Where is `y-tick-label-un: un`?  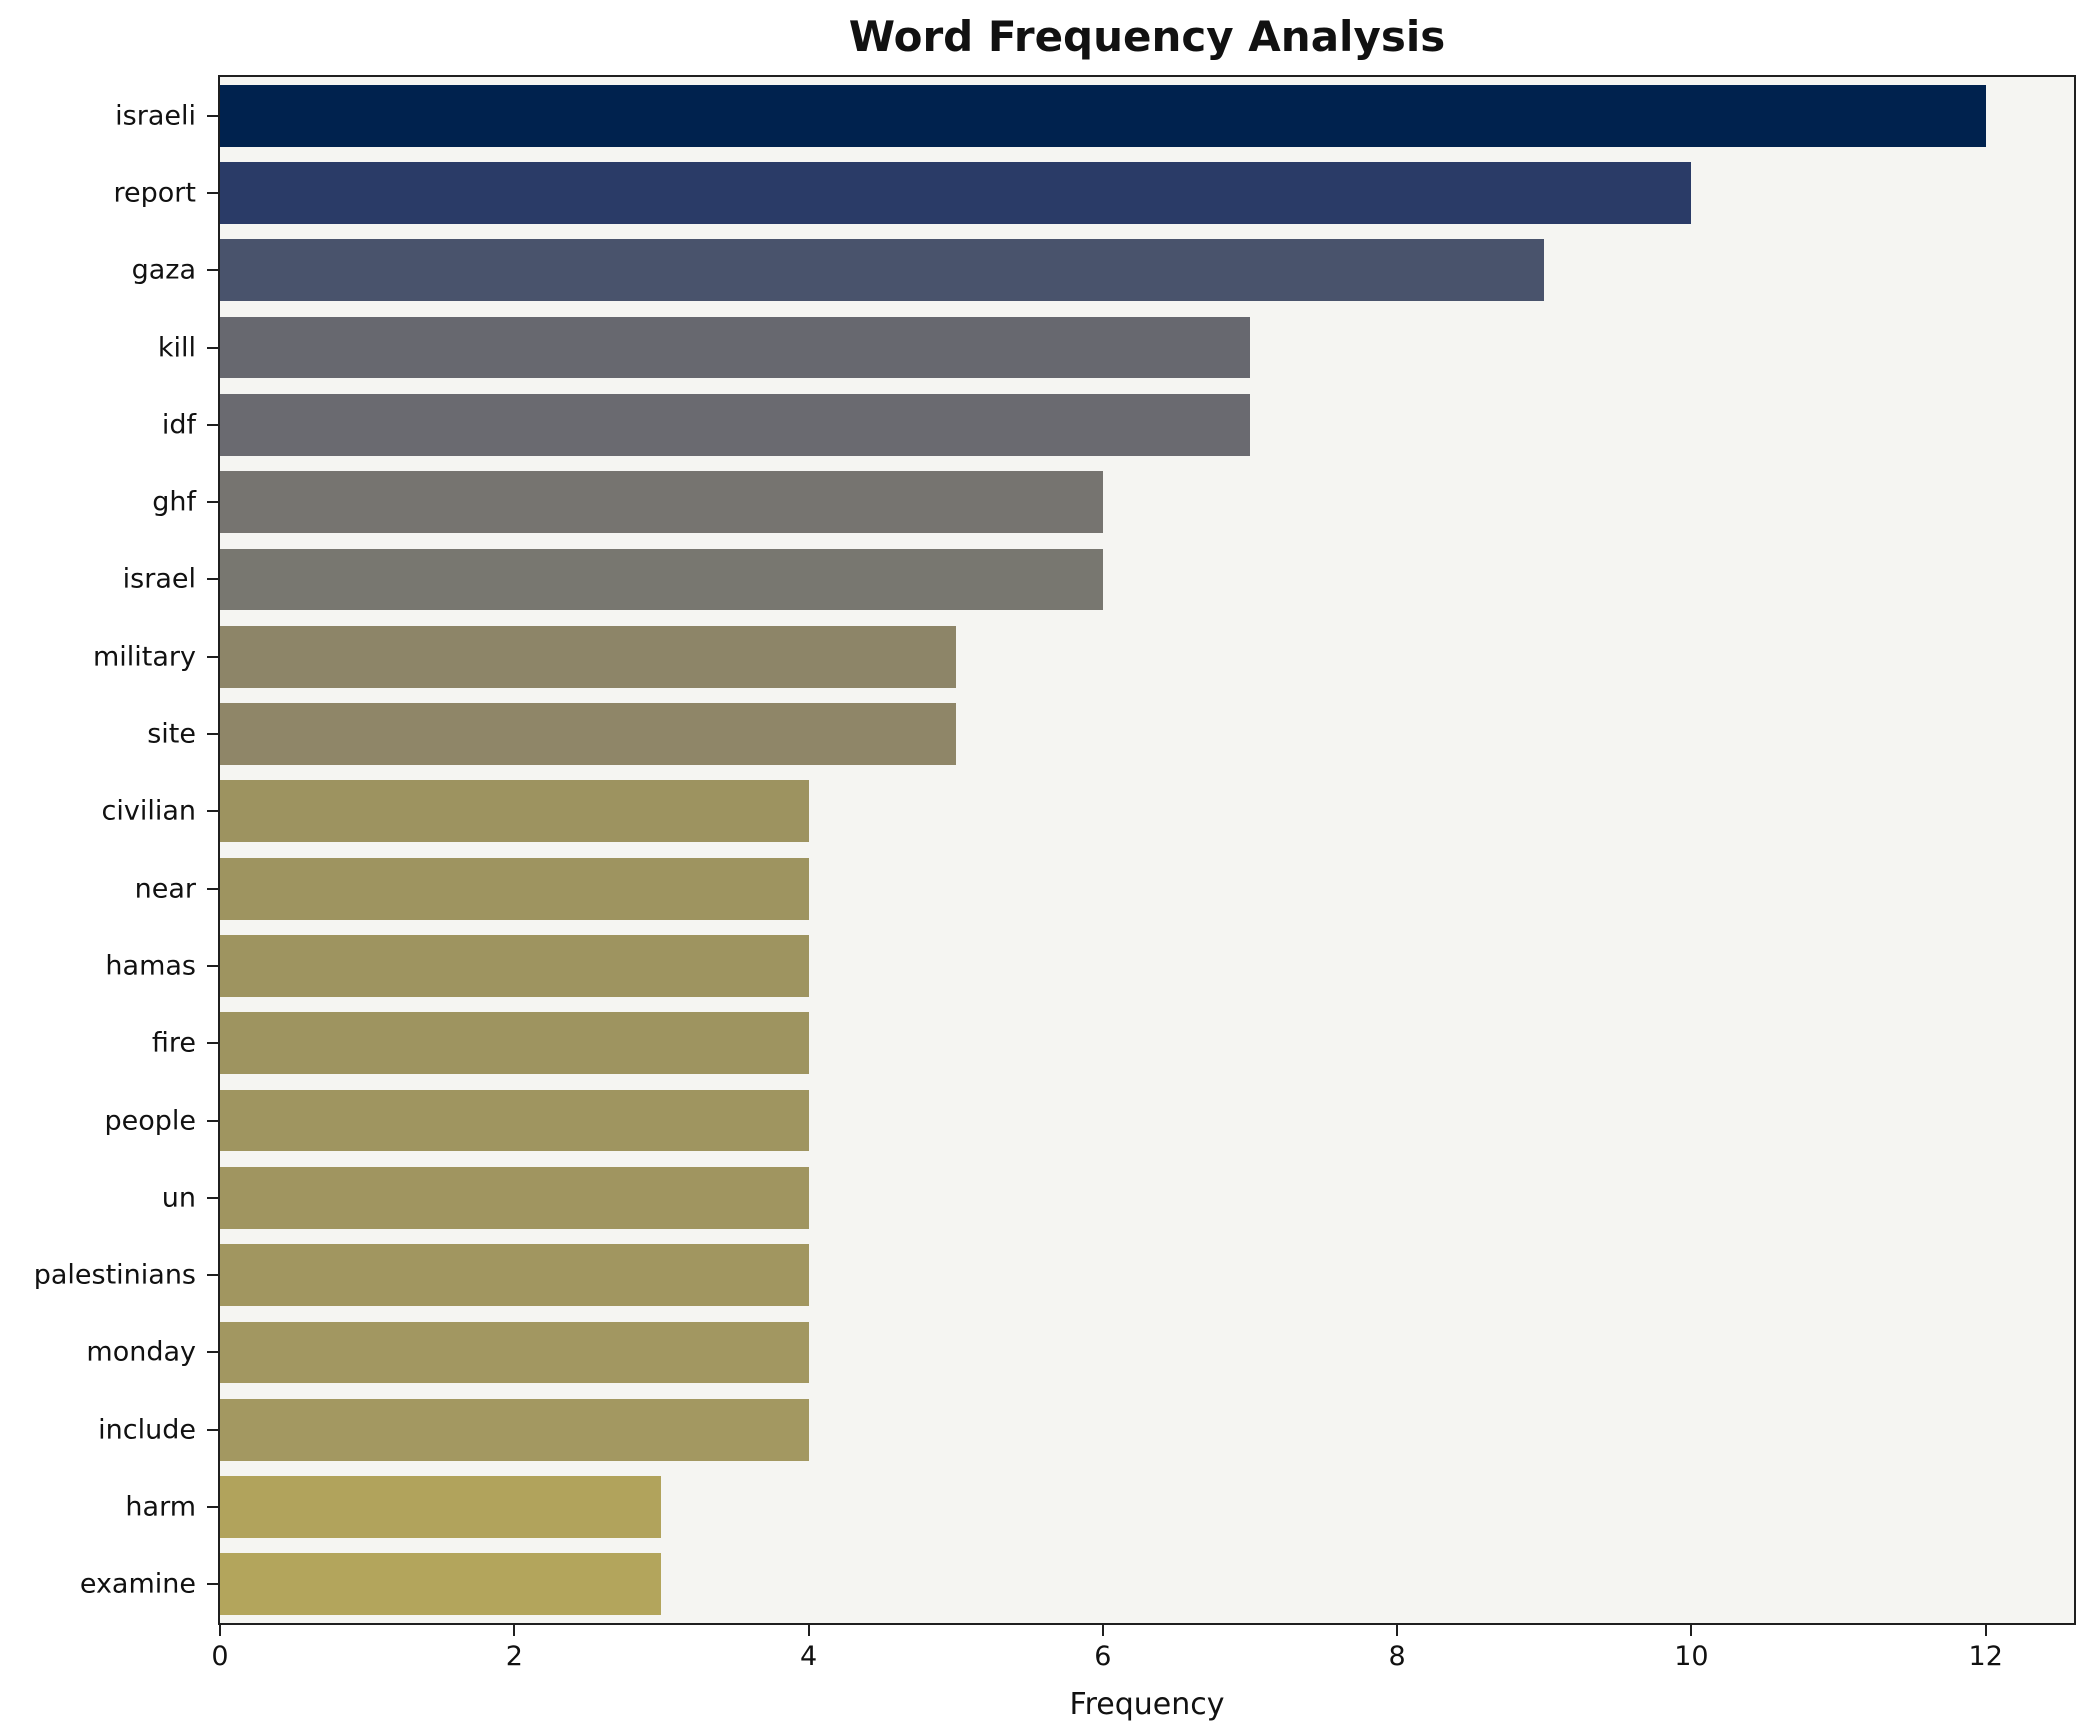
y-tick-label-un: un is located at coordinates (178, 1198).